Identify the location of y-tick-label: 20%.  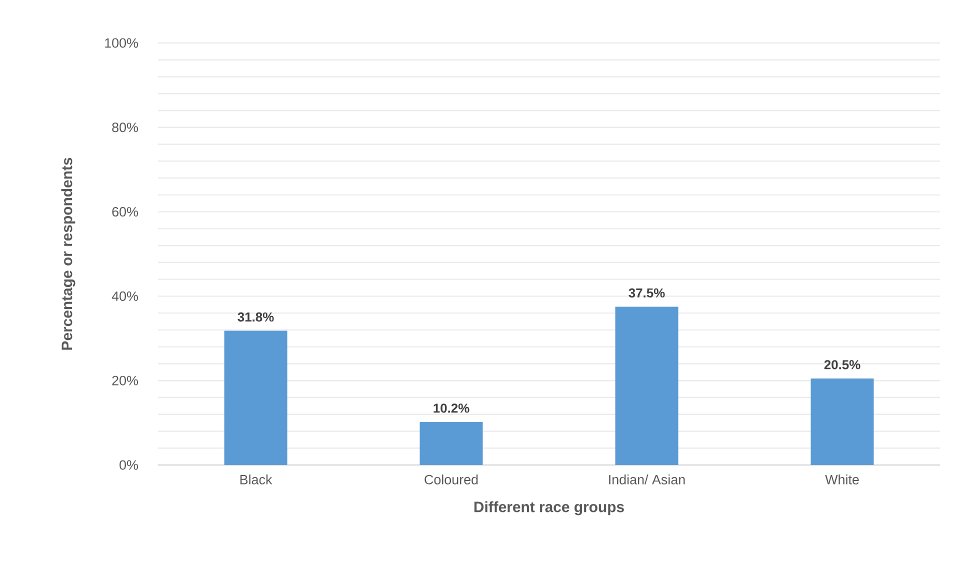
(125, 381).